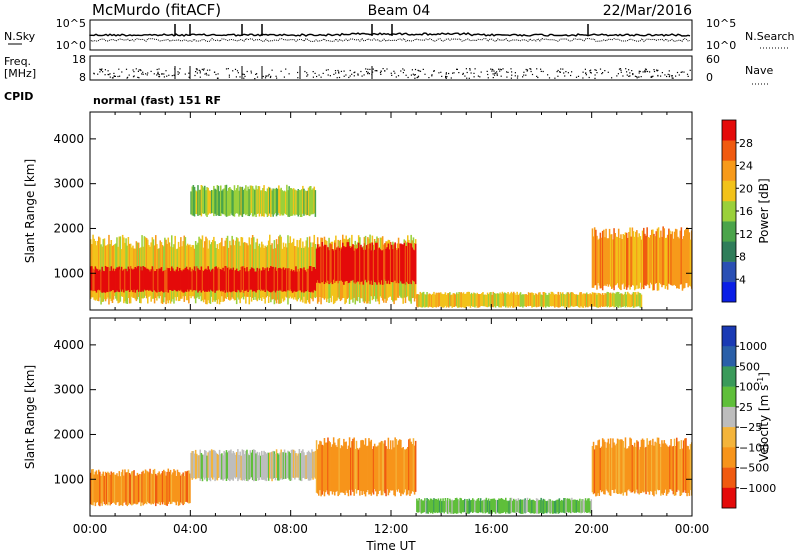 Image resolution: width=800 pixels, height=554 pixels. What do you see at coordinates (68, 228) in the screenshot?
I see `y-tick-label: 2000` at bounding box center [68, 228].